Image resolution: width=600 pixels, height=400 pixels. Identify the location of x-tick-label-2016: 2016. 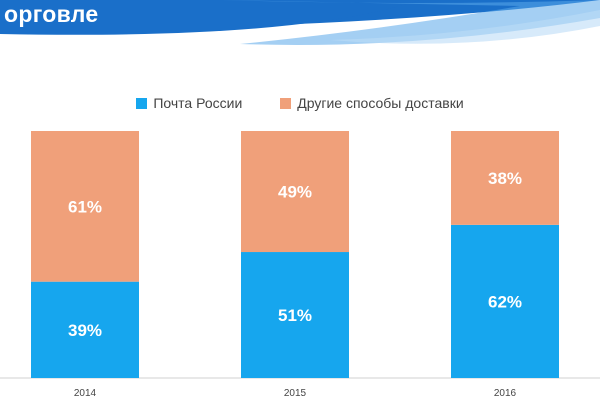
(505, 393).